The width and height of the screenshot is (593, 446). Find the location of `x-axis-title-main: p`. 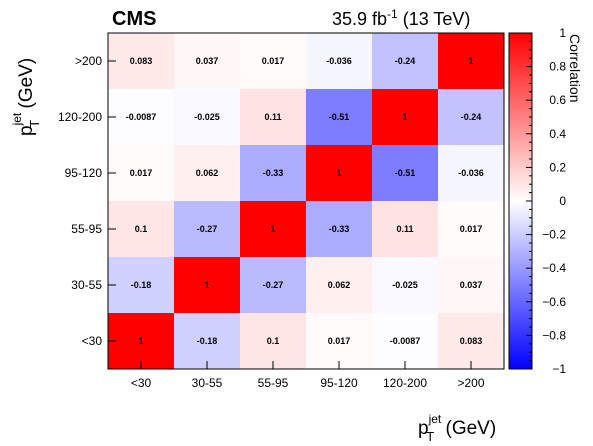

x-axis-title-main: p is located at coordinates (423, 428).